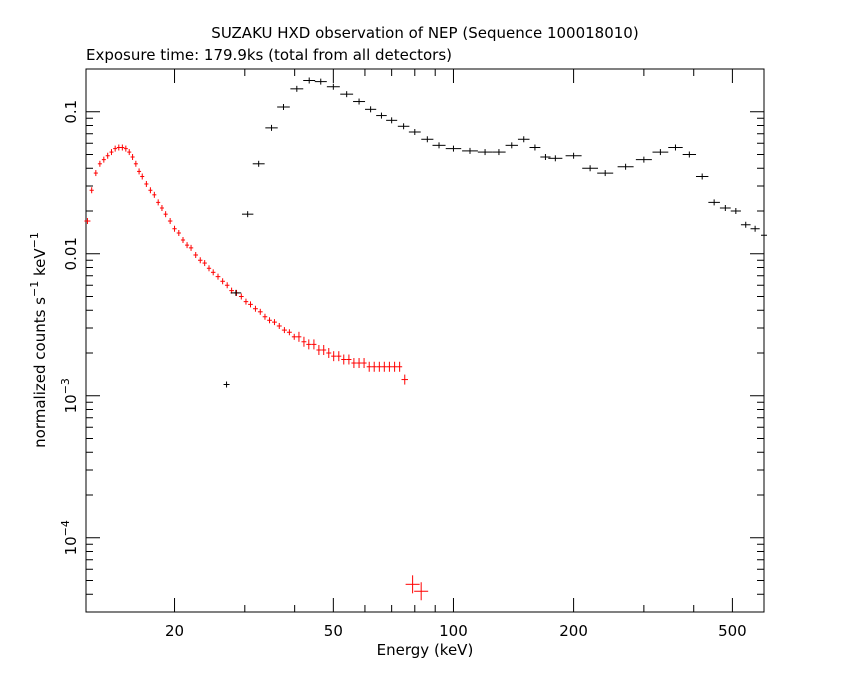 This screenshot has height=680, width=850. I want to click on x-axis-label: Energy (keV), so click(425, 650).